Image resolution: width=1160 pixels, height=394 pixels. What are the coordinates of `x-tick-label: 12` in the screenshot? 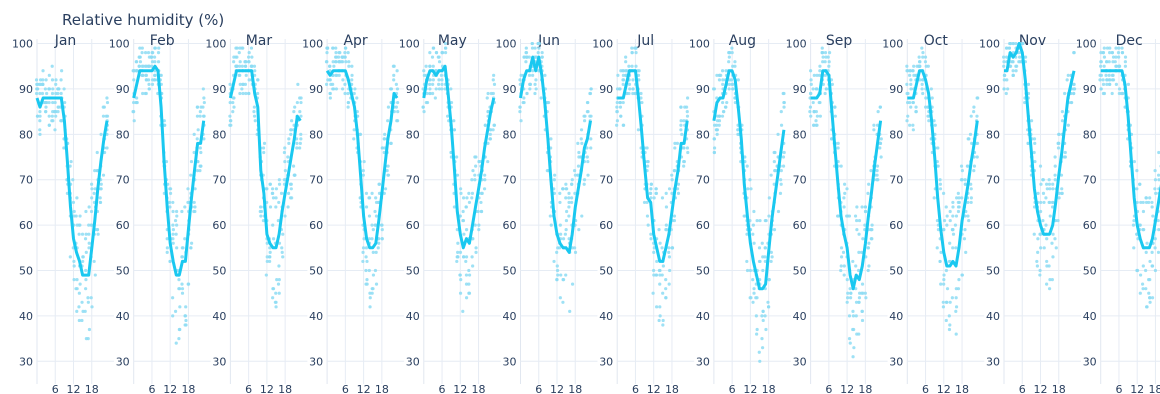 It's located at (750, 388).